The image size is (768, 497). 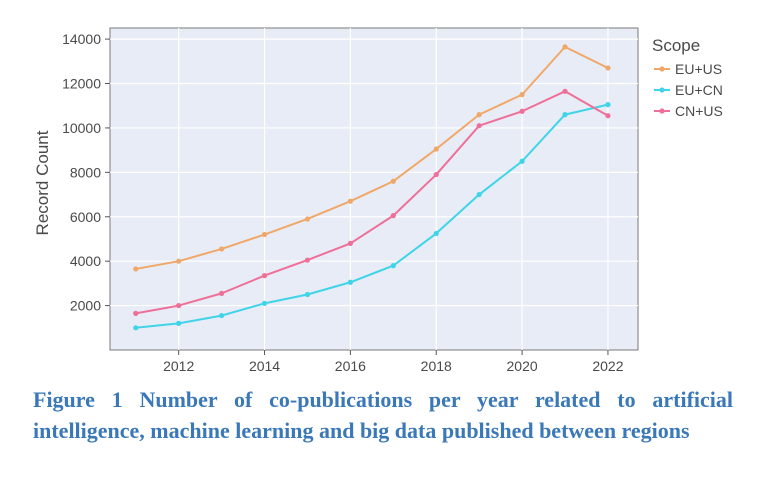 What do you see at coordinates (81, 128) in the screenshot?
I see `y-tick-label: 10000` at bounding box center [81, 128].